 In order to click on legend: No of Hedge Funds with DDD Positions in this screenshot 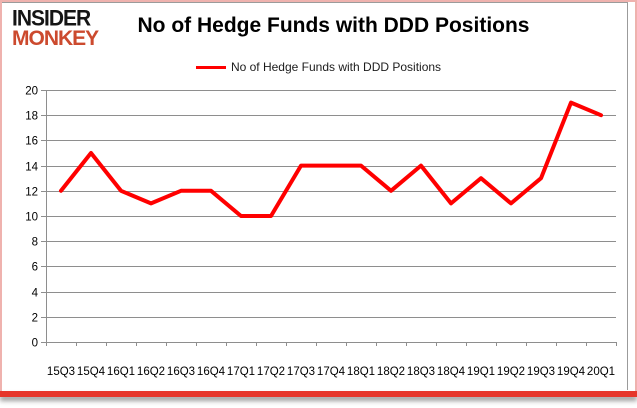, I will do `click(318, 67)`.